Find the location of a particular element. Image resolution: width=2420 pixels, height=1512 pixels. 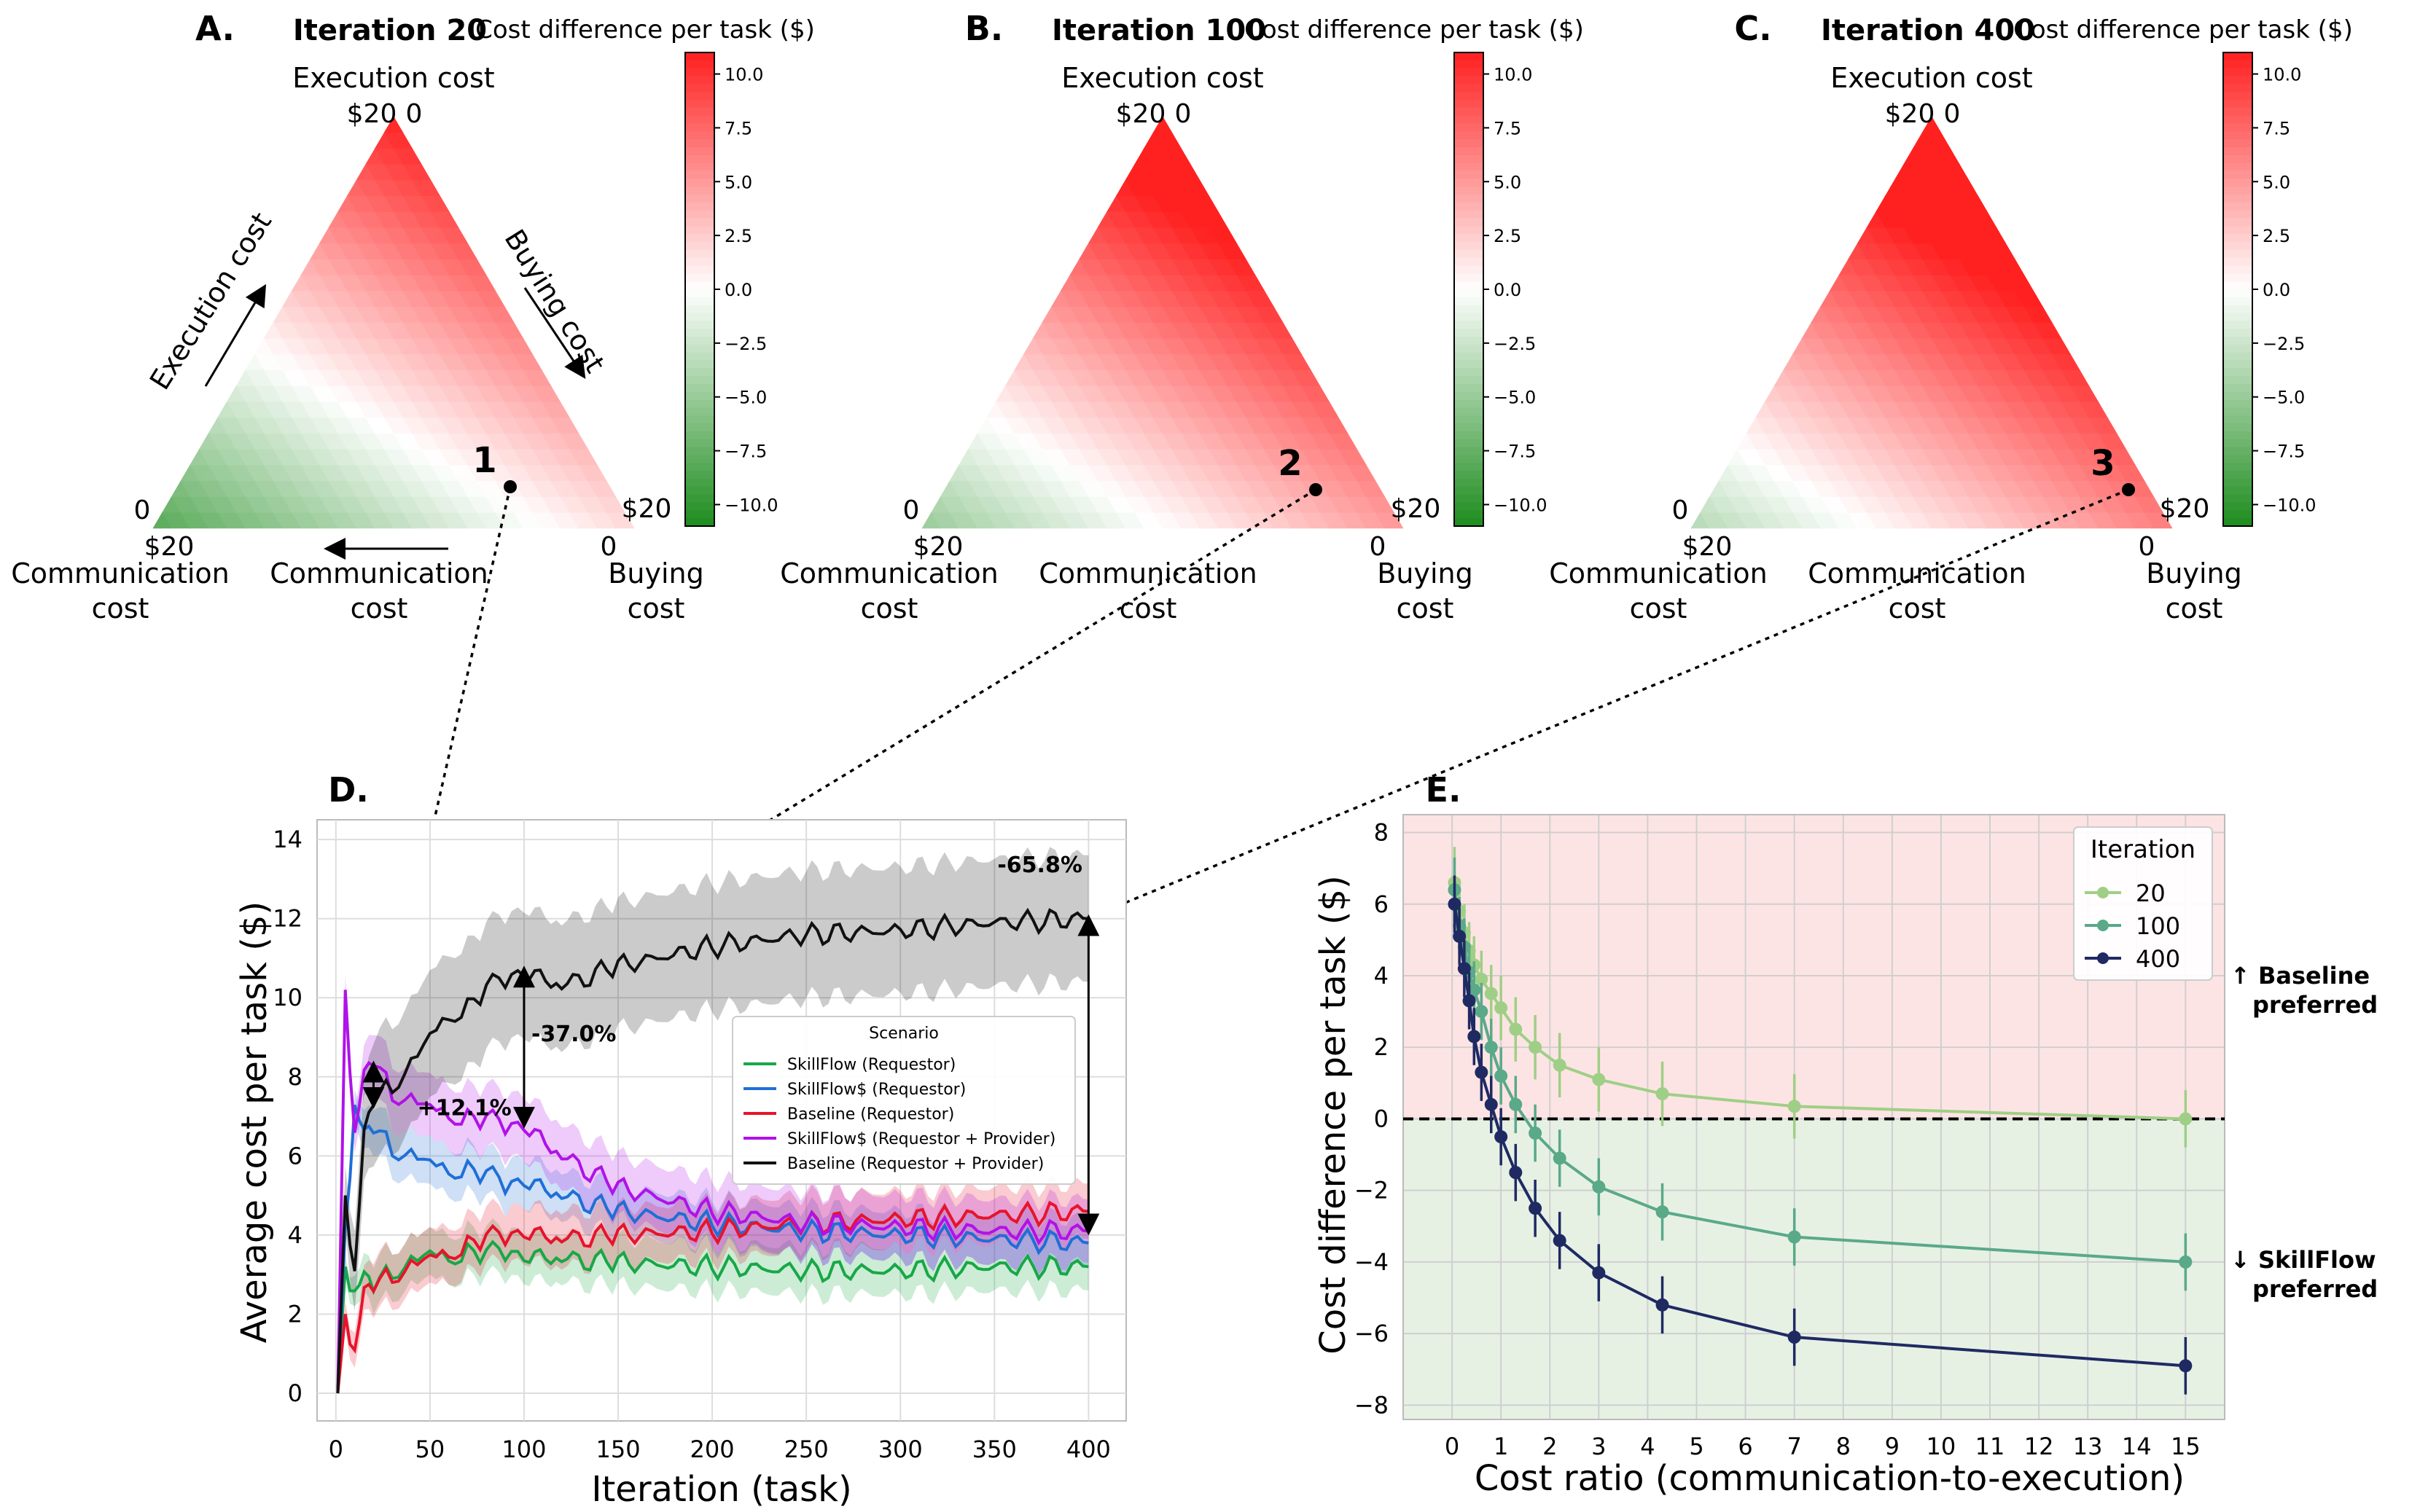

y-tick-label: 12 is located at coordinates (287, 919).